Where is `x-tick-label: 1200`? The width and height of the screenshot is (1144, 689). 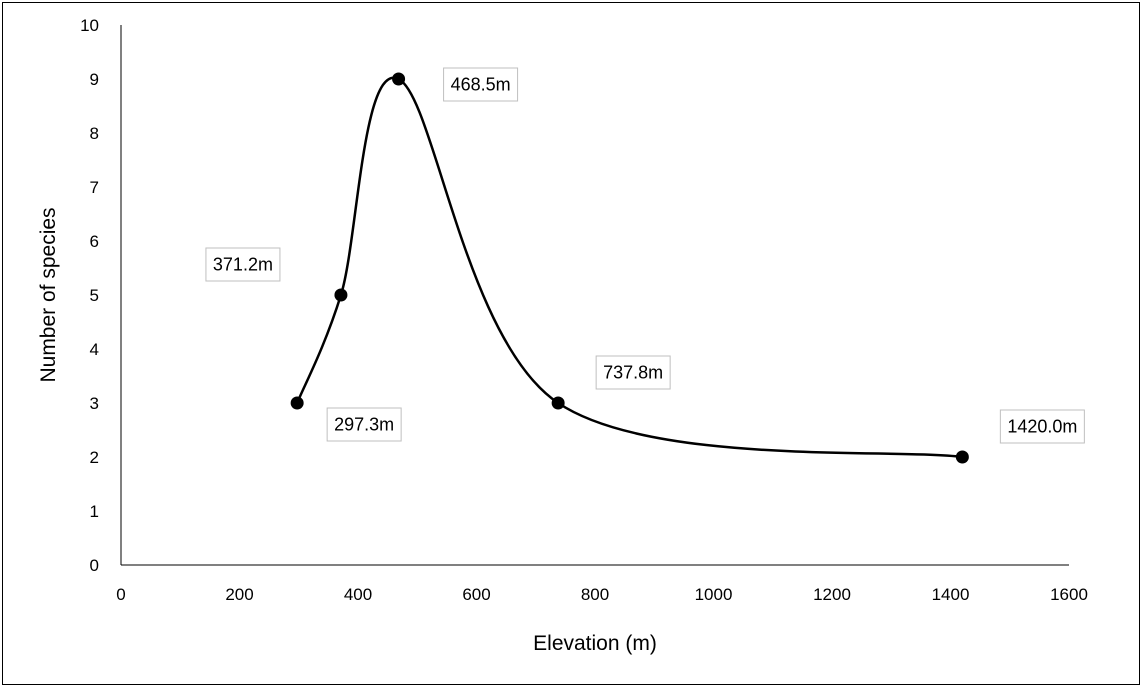
x-tick-label: 1200 is located at coordinates (832, 594).